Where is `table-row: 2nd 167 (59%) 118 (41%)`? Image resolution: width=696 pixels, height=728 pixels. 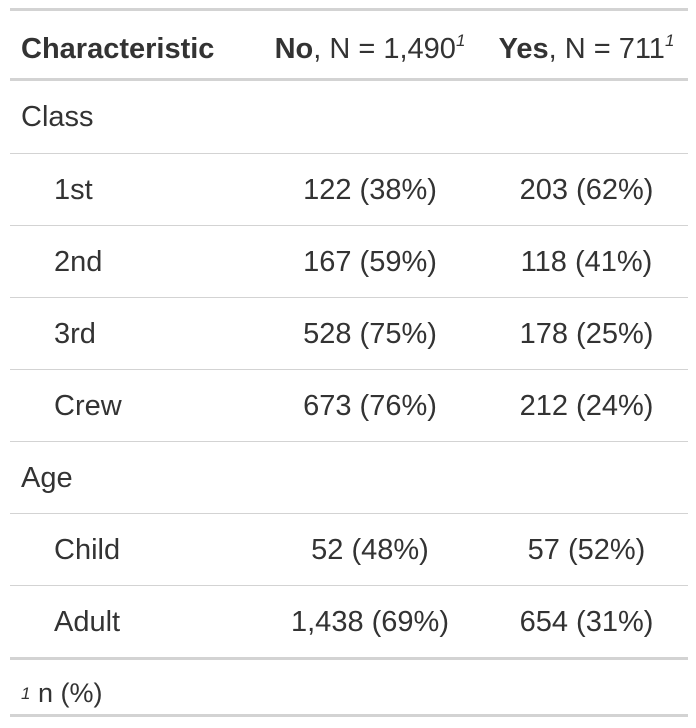 table-row: 2nd 167 (59%) 118 (41%) is located at coordinates (349, 262).